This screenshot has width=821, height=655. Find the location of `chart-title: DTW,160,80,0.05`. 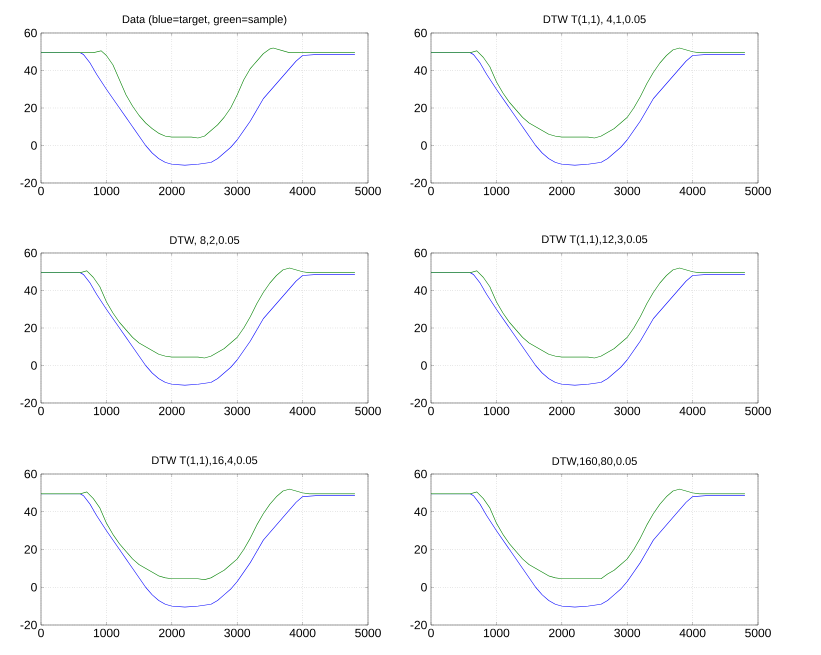

chart-title: DTW,160,80,0.05 is located at coordinates (594, 461).